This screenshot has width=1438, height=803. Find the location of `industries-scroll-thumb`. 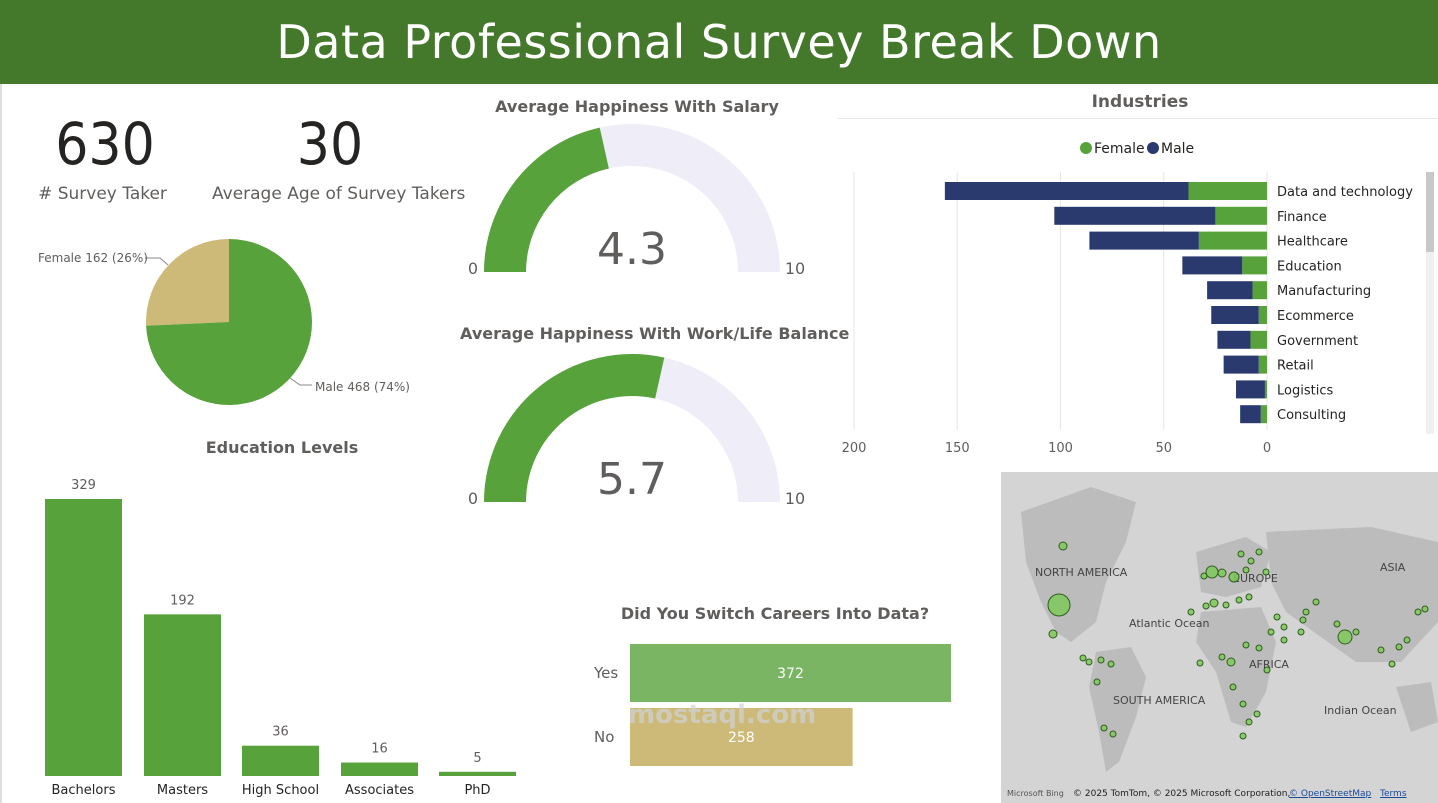

industries-scroll-thumb is located at coordinates (1430, 212).